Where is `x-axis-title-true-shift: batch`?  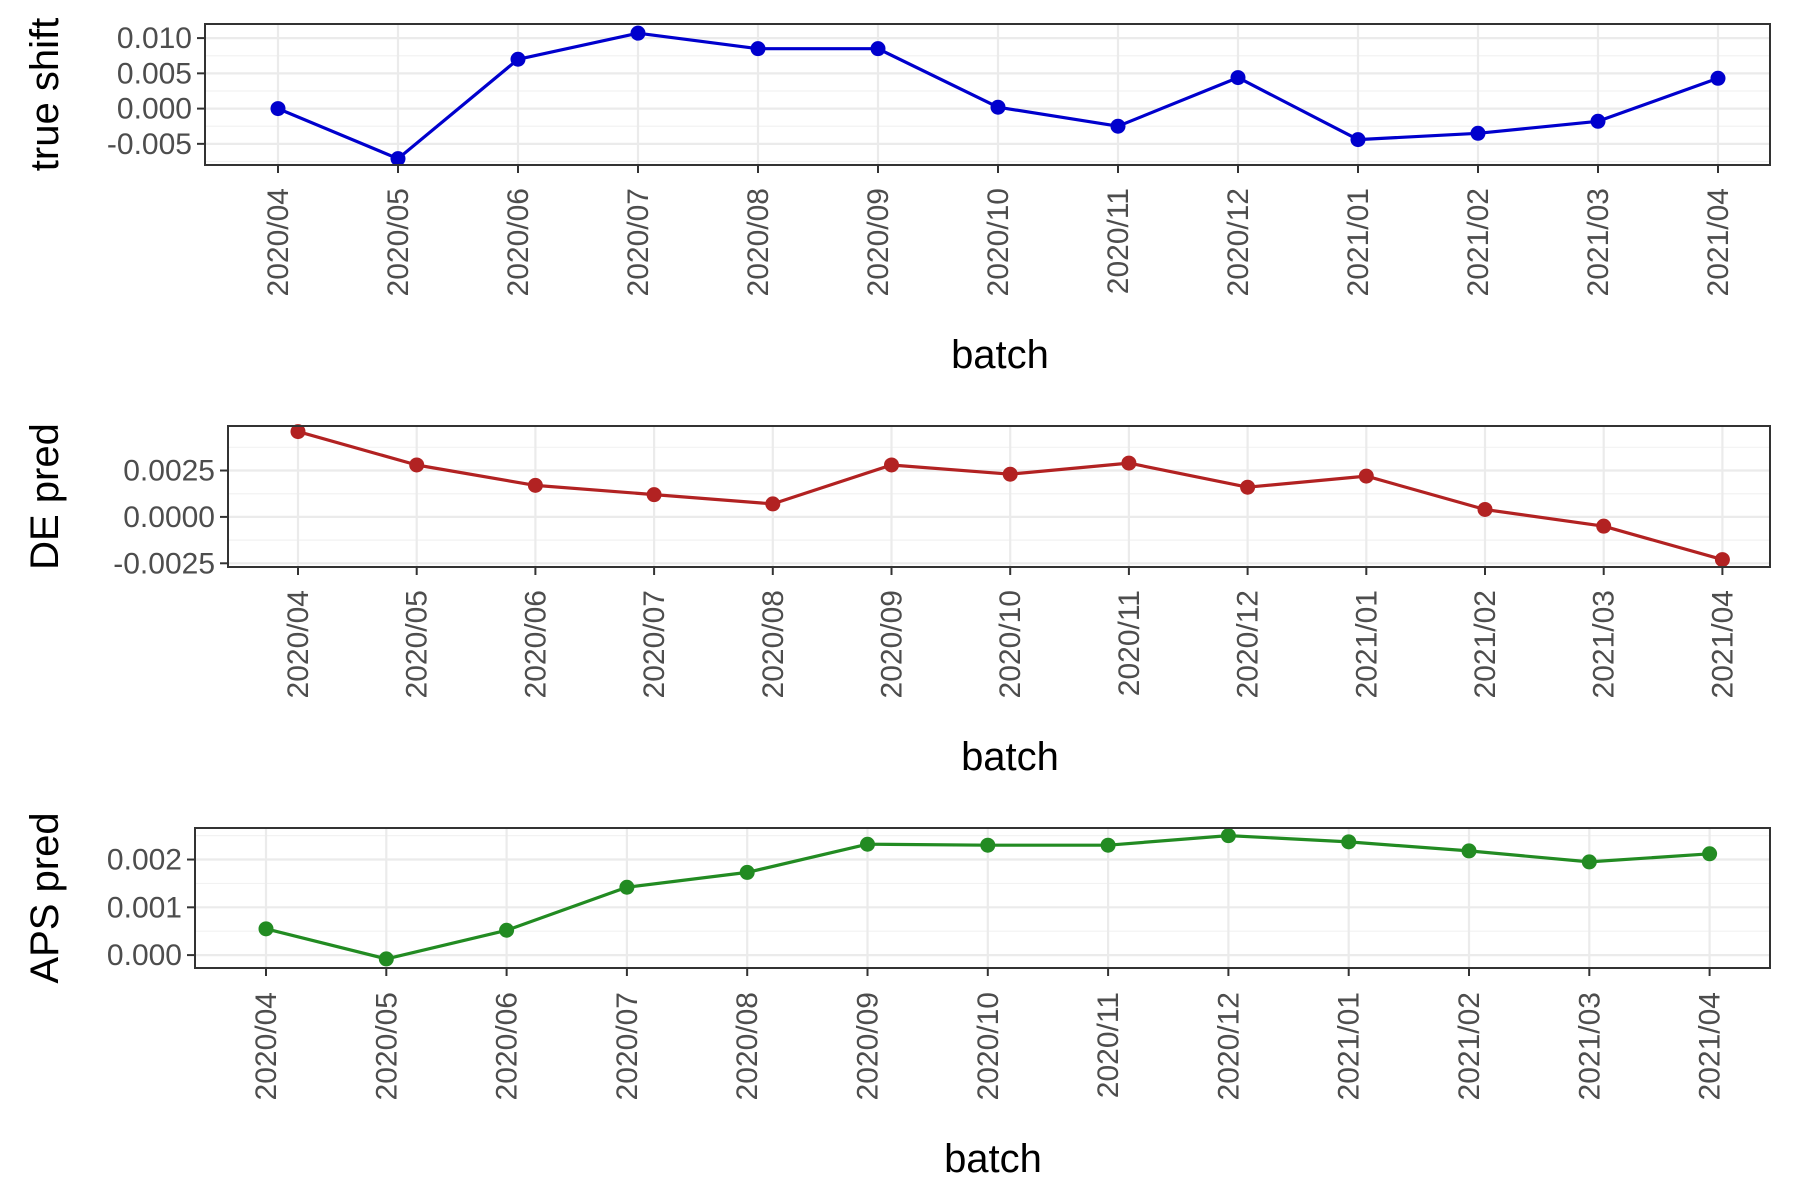
x-axis-title-true-shift: batch is located at coordinates (1000, 355).